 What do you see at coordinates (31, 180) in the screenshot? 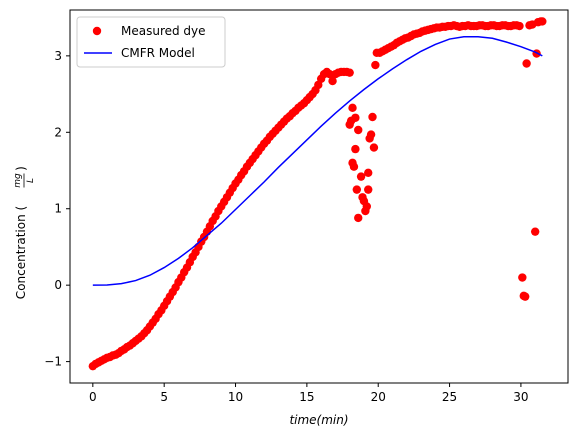
I see `y-axis-label-denominator: L` at bounding box center [31, 180].